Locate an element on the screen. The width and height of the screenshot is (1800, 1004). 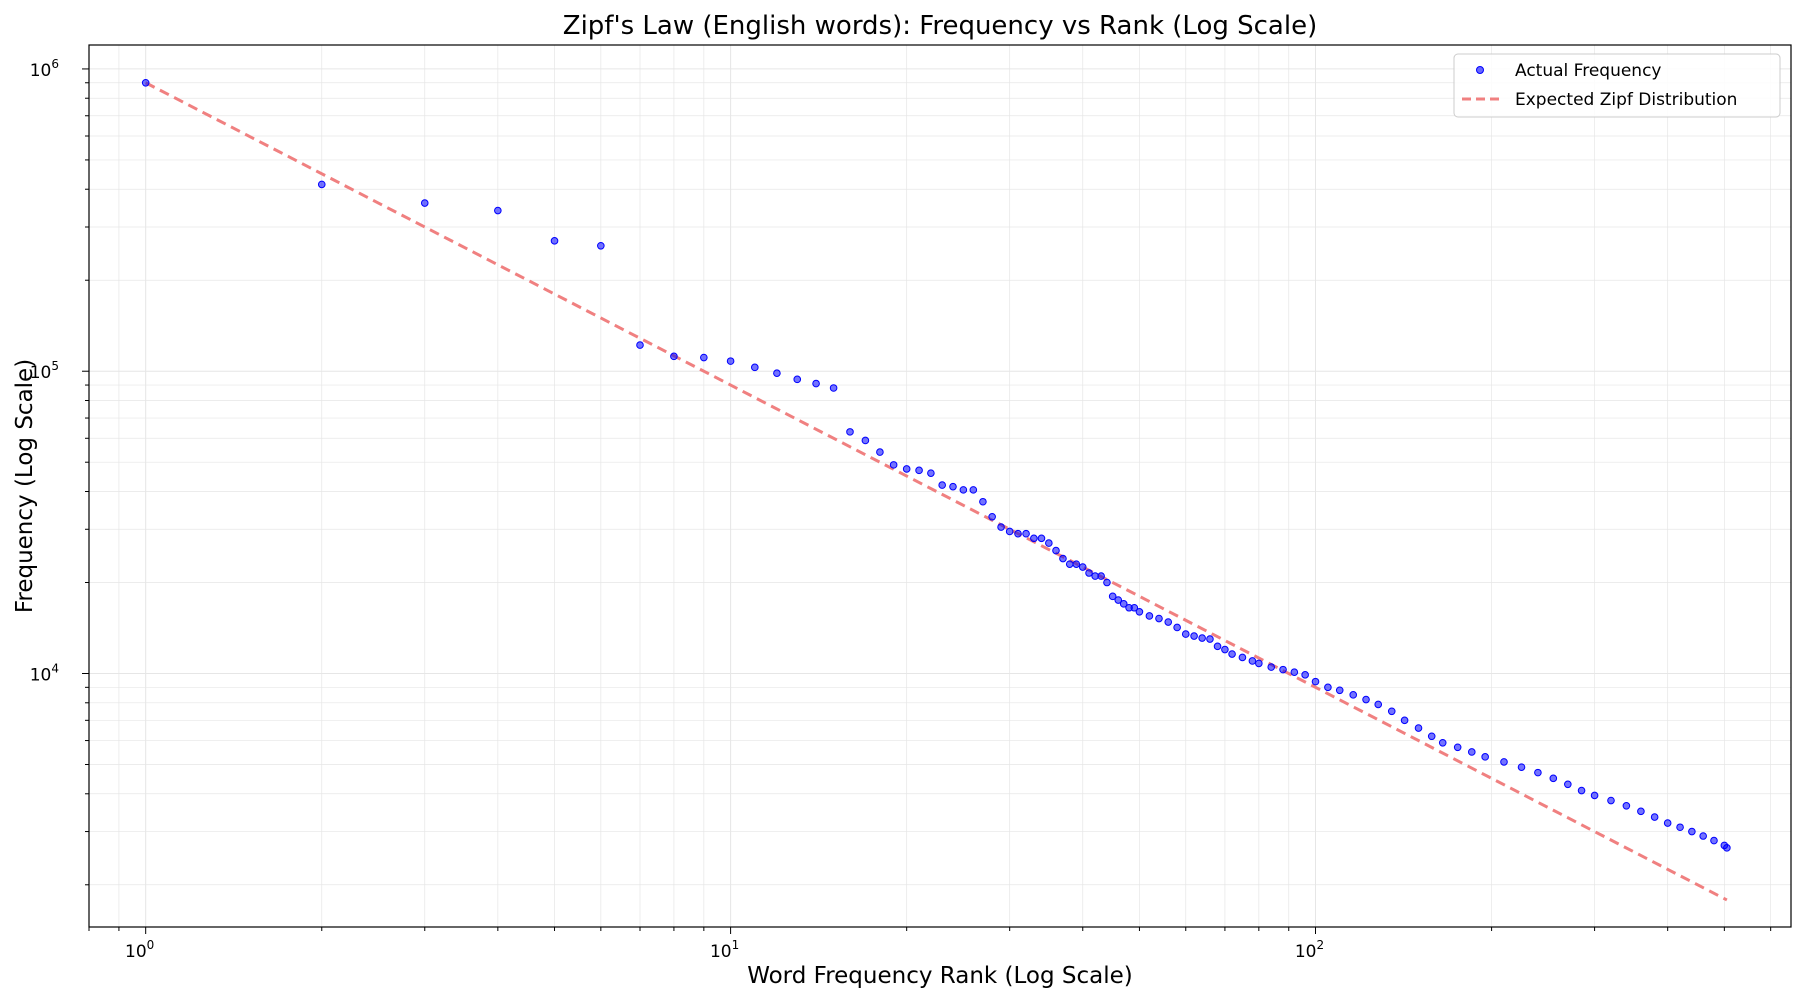
x-tick-label: 10⁰ is located at coordinates (139, 950).